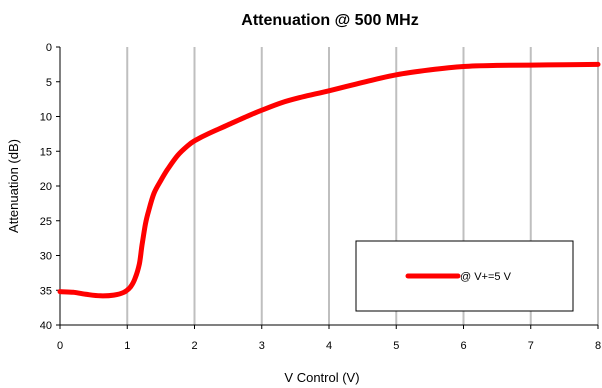 The image size is (602, 388). What do you see at coordinates (46, 118) in the screenshot?
I see `y-tick-label: 10` at bounding box center [46, 118].